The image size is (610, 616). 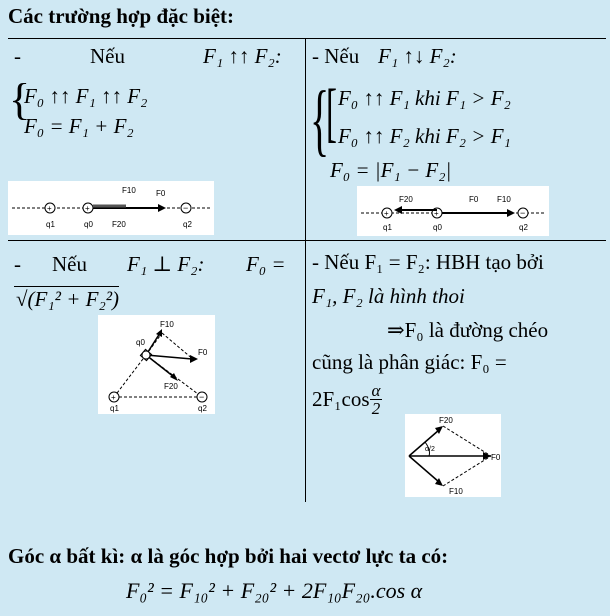 What do you see at coordinates (307, 240) in the screenshot?
I see `table-middle-border` at bounding box center [307, 240].